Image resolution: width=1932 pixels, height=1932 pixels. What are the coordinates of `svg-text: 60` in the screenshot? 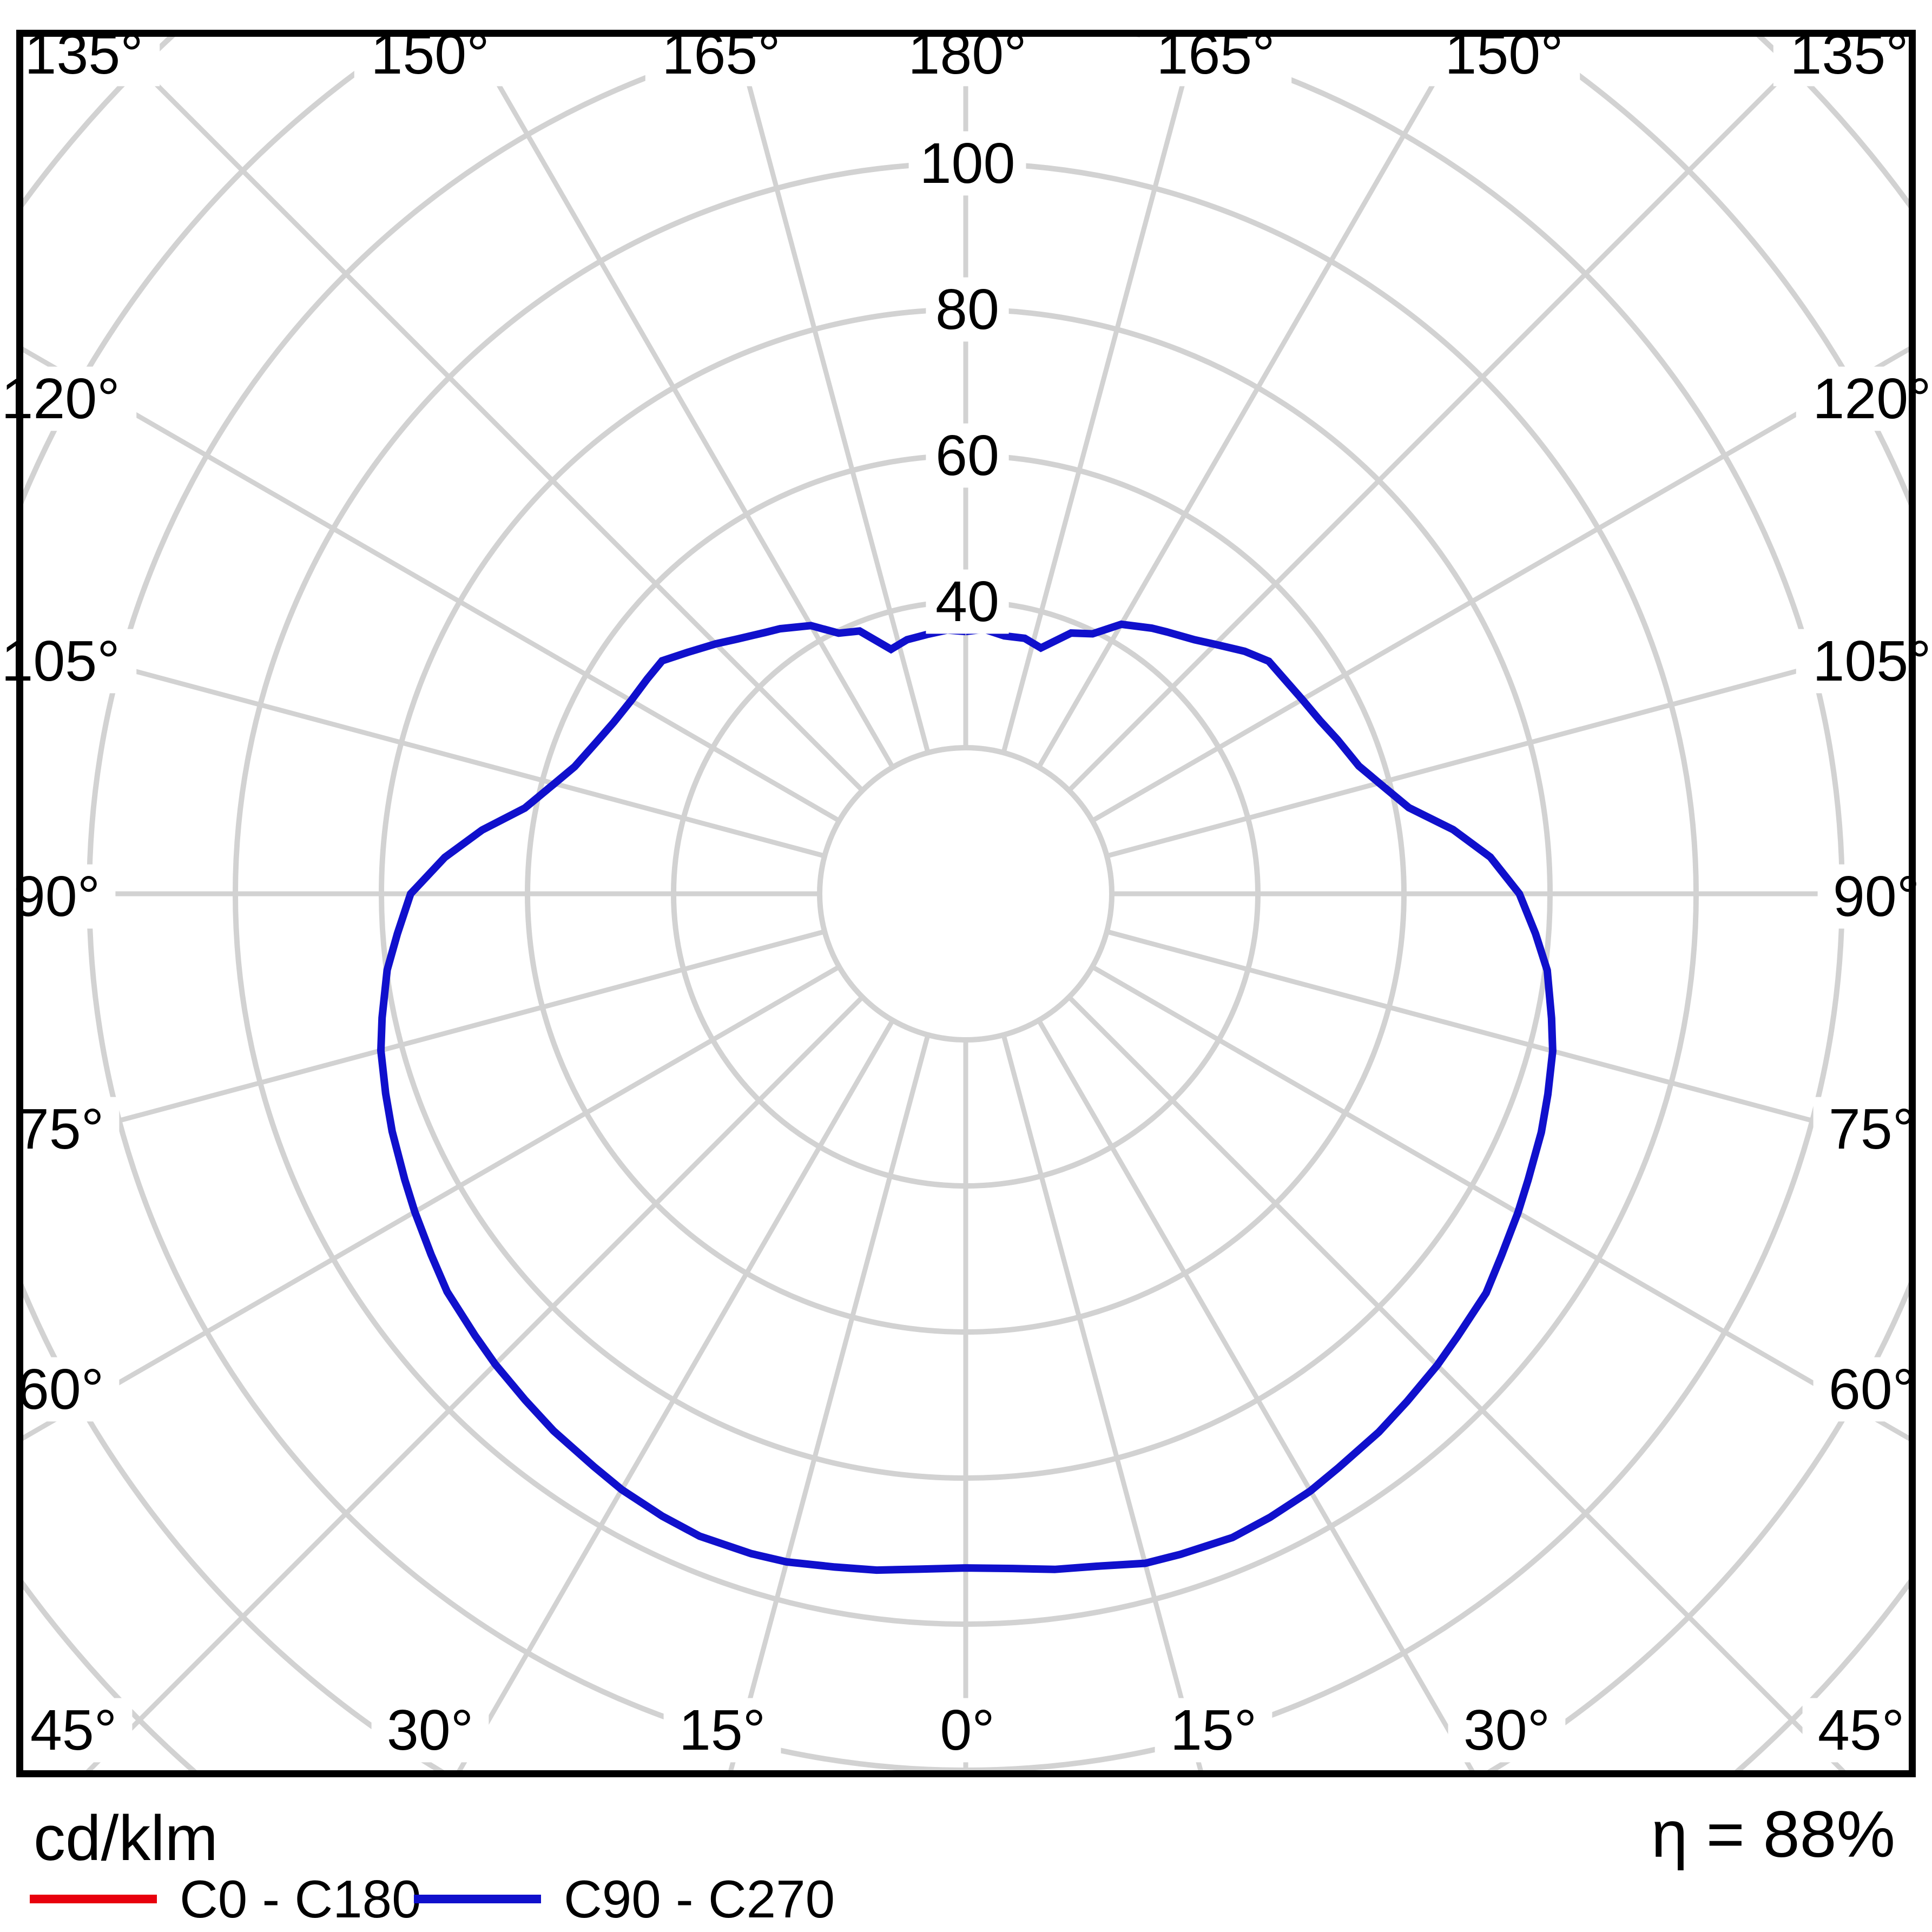 It's located at (967, 456).